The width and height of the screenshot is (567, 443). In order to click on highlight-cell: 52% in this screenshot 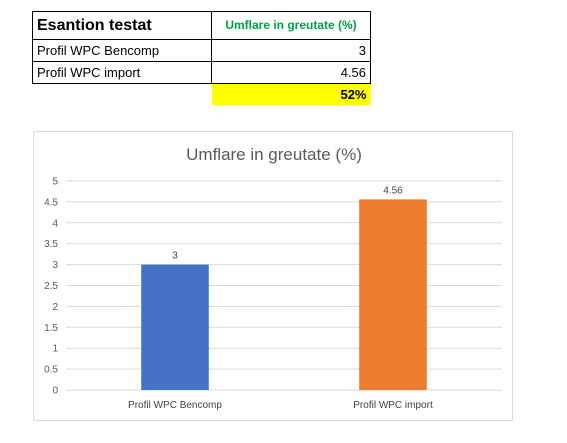, I will do `click(291, 94)`.